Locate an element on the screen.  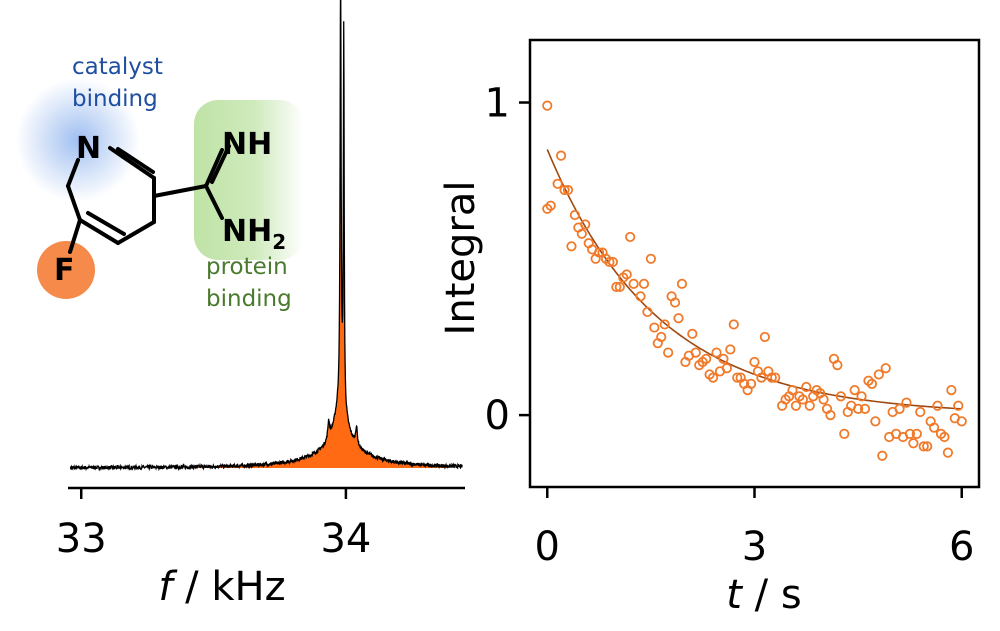
fluorine-highlight is located at coordinates (66, 270).